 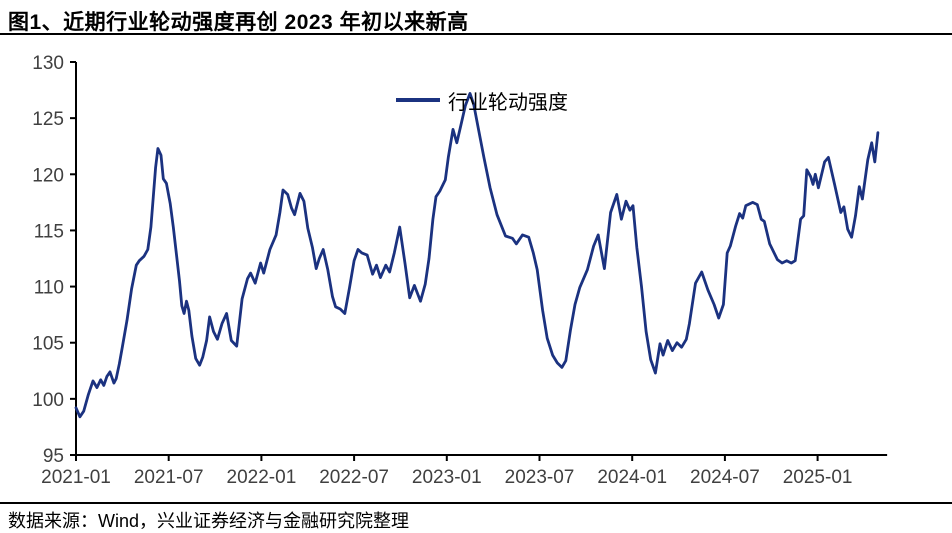 What do you see at coordinates (476, 503) in the screenshot?
I see `footer-divider` at bounding box center [476, 503].